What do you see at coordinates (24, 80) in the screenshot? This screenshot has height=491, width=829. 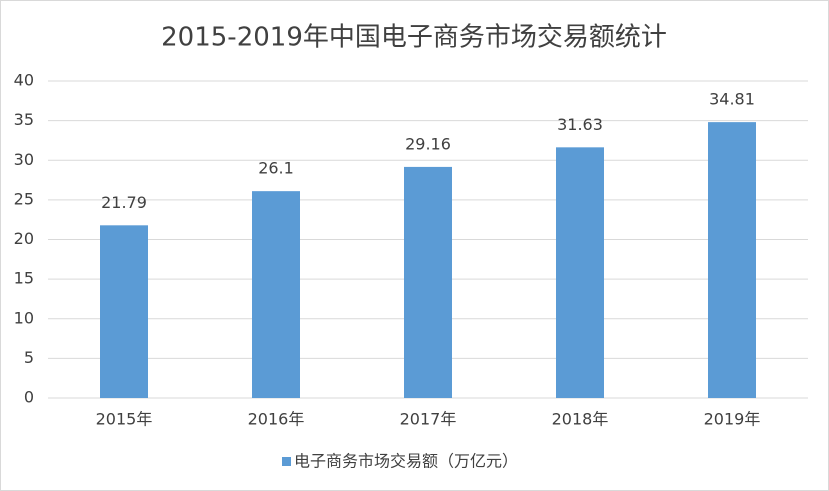 I see `y-tick-label: 40` at bounding box center [24, 80].